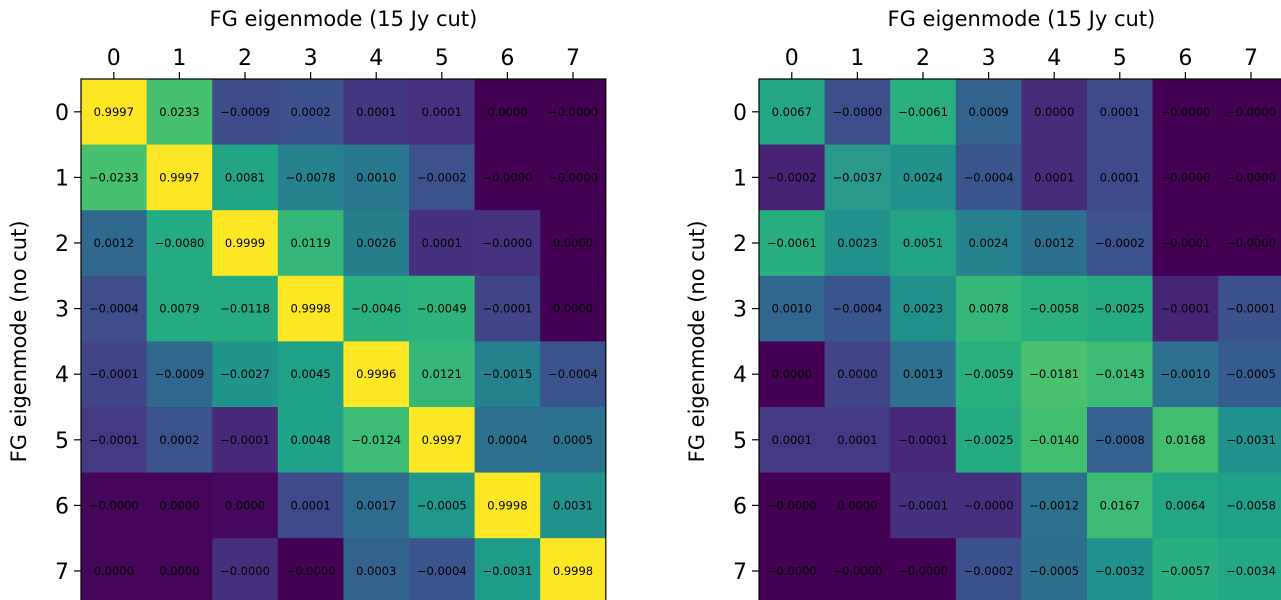 This screenshot has width=1281, height=600. I want to click on cell-value-label: 0.0005, so click(573, 440).